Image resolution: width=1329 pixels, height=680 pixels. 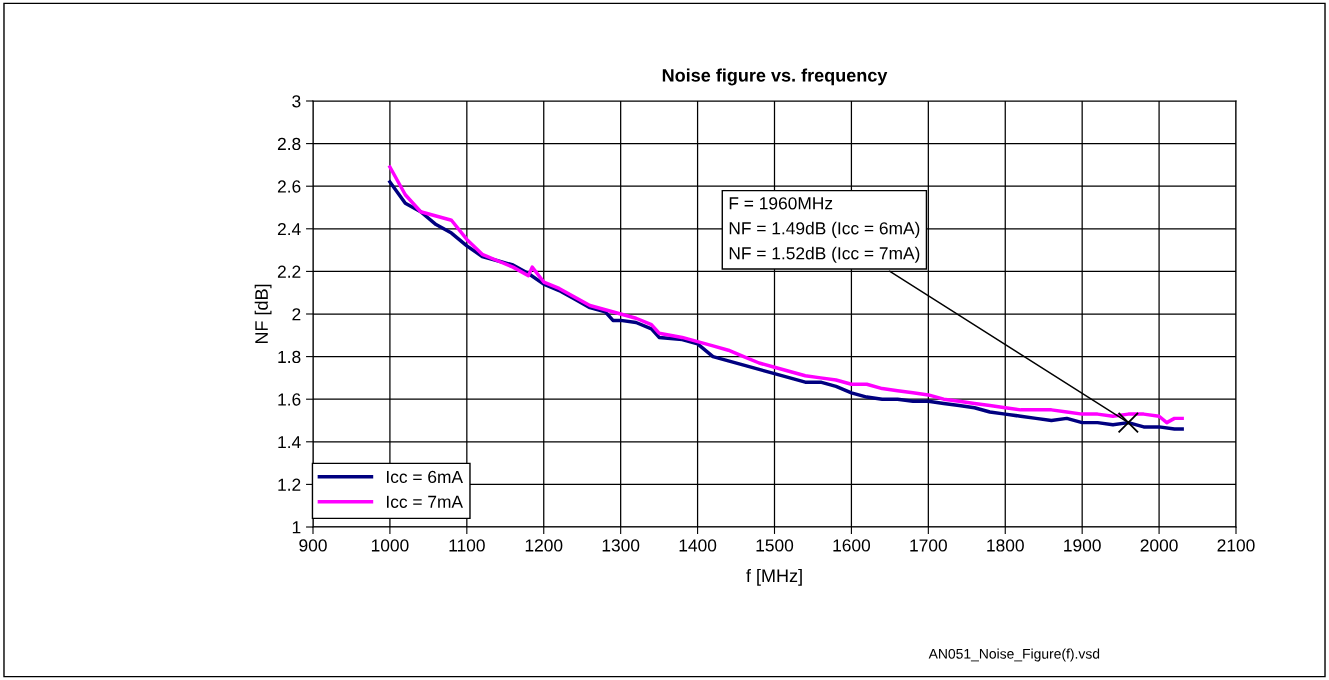 I want to click on y-tick-label: 1, so click(x=296, y=527).